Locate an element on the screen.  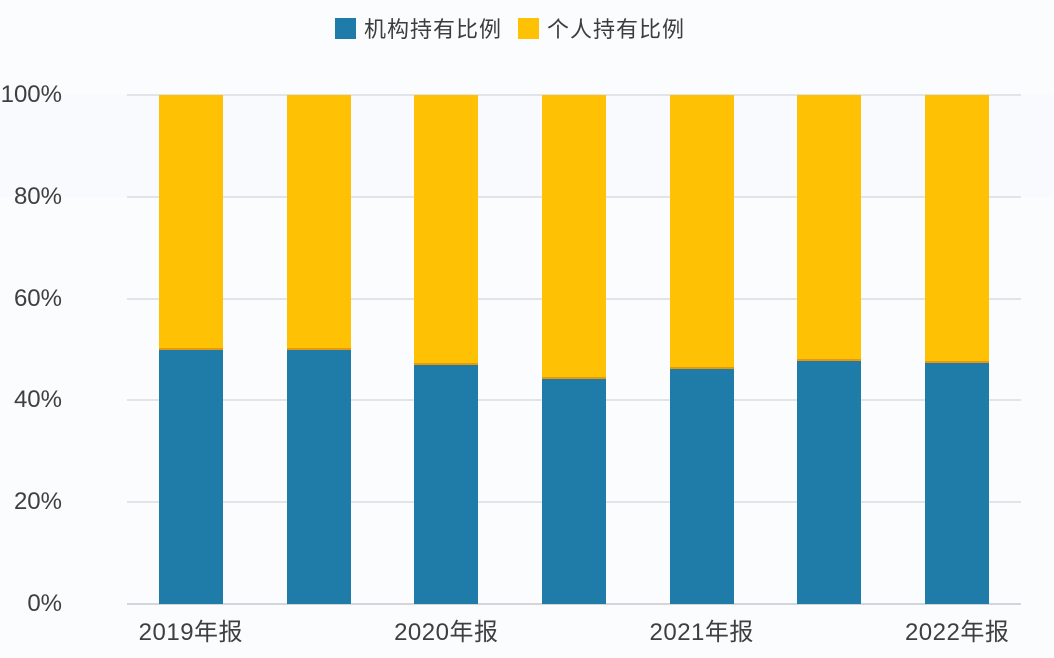
legend-item-institutional: 机构持有比例 is located at coordinates (418, 28).